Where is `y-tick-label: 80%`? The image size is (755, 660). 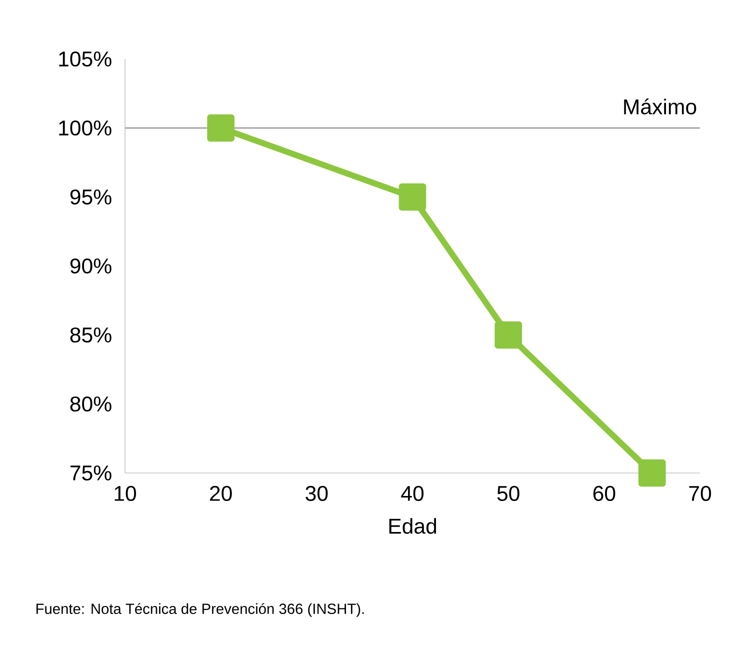 y-tick-label: 80% is located at coordinates (91, 404).